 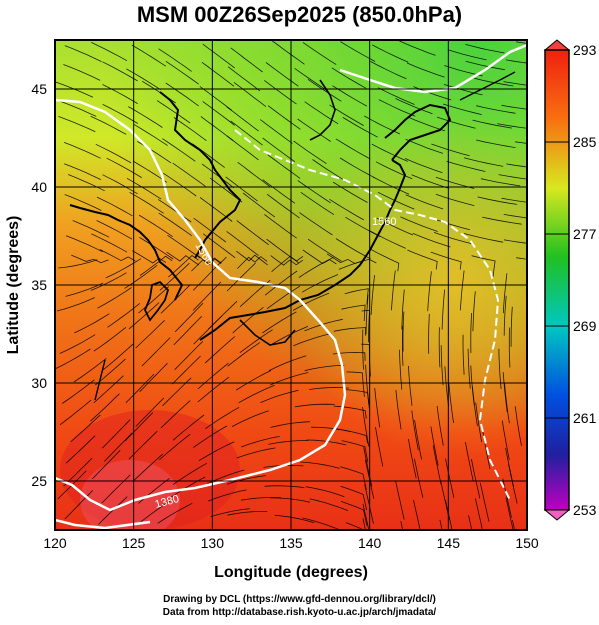 What do you see at coordinates (213, 543) in the screenshot?
I see `longitude-tick-label: 130` at bounding box center [213, 543].